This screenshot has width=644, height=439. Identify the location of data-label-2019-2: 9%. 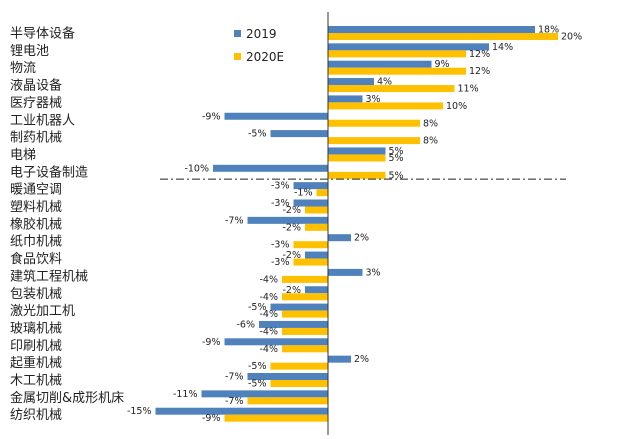
(442, 64).